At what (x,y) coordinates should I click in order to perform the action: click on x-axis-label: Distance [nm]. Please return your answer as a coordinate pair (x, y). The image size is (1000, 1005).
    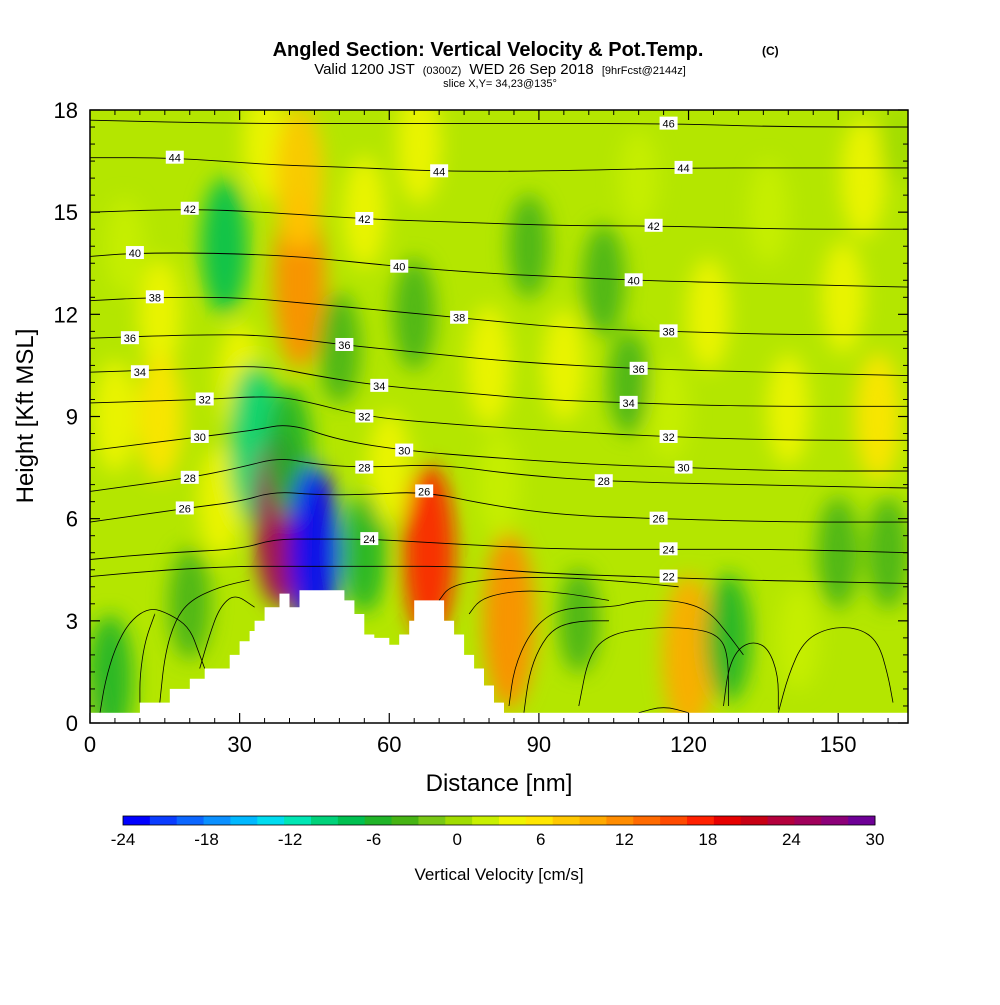
    Looking at the image, I should click on (499, 783).